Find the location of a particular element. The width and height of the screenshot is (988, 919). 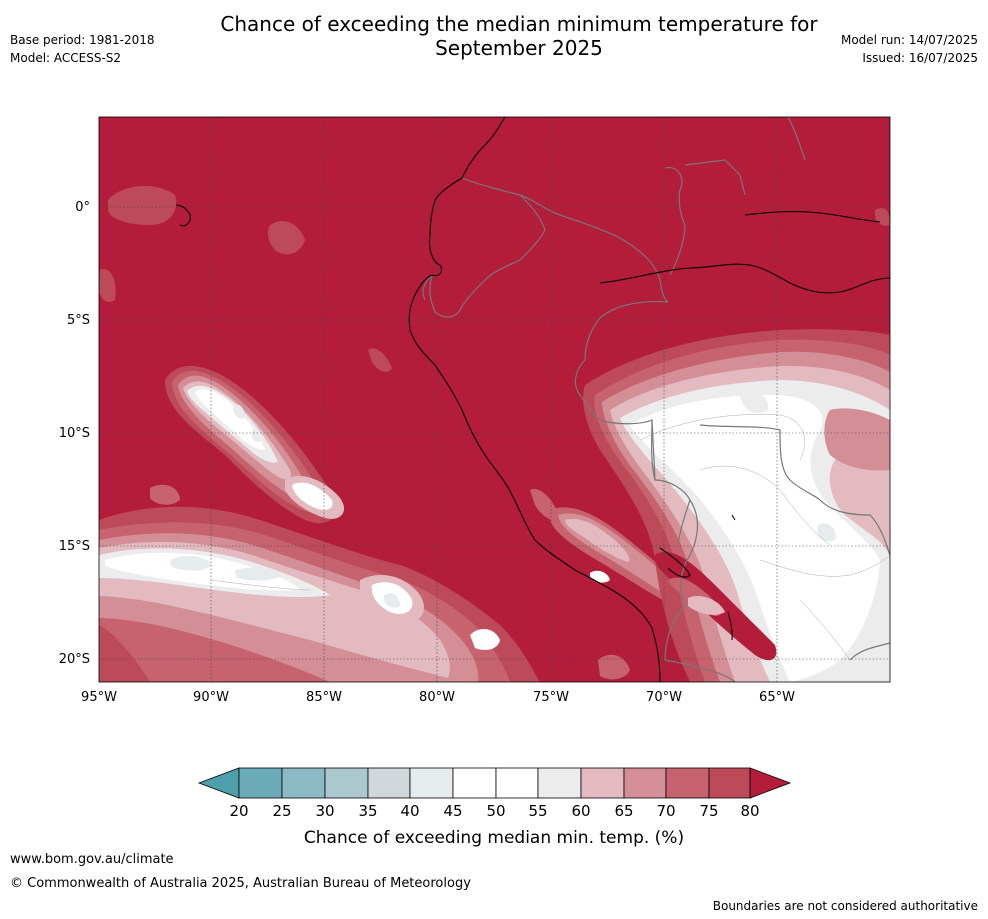

legend-arrow-low is located at coordinates (218, 783).